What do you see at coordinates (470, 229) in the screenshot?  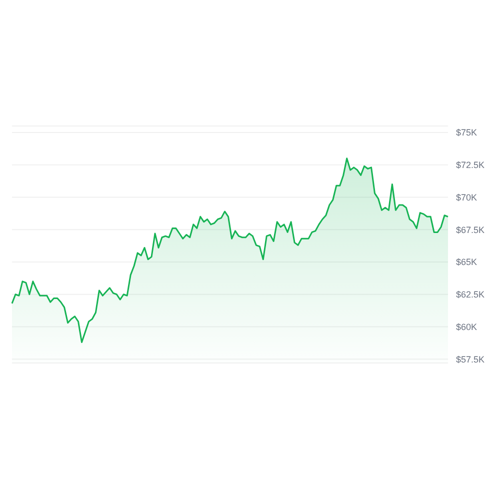 I see `y-tick-label: $67.5K` at bounding box center [470, 229].